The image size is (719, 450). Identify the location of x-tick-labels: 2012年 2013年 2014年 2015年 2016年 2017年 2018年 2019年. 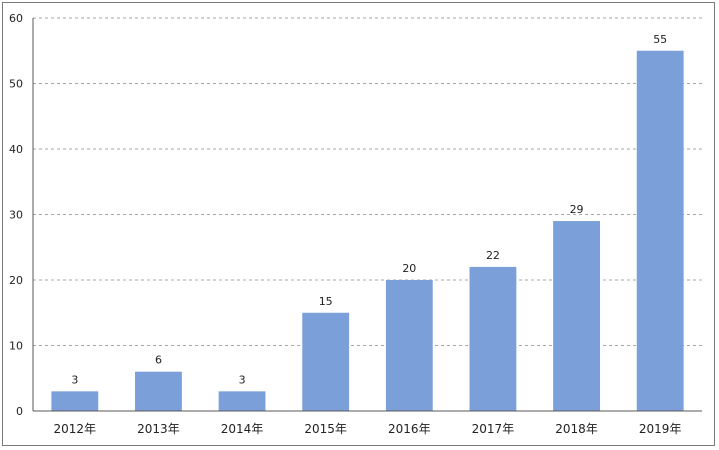
(368, 429).